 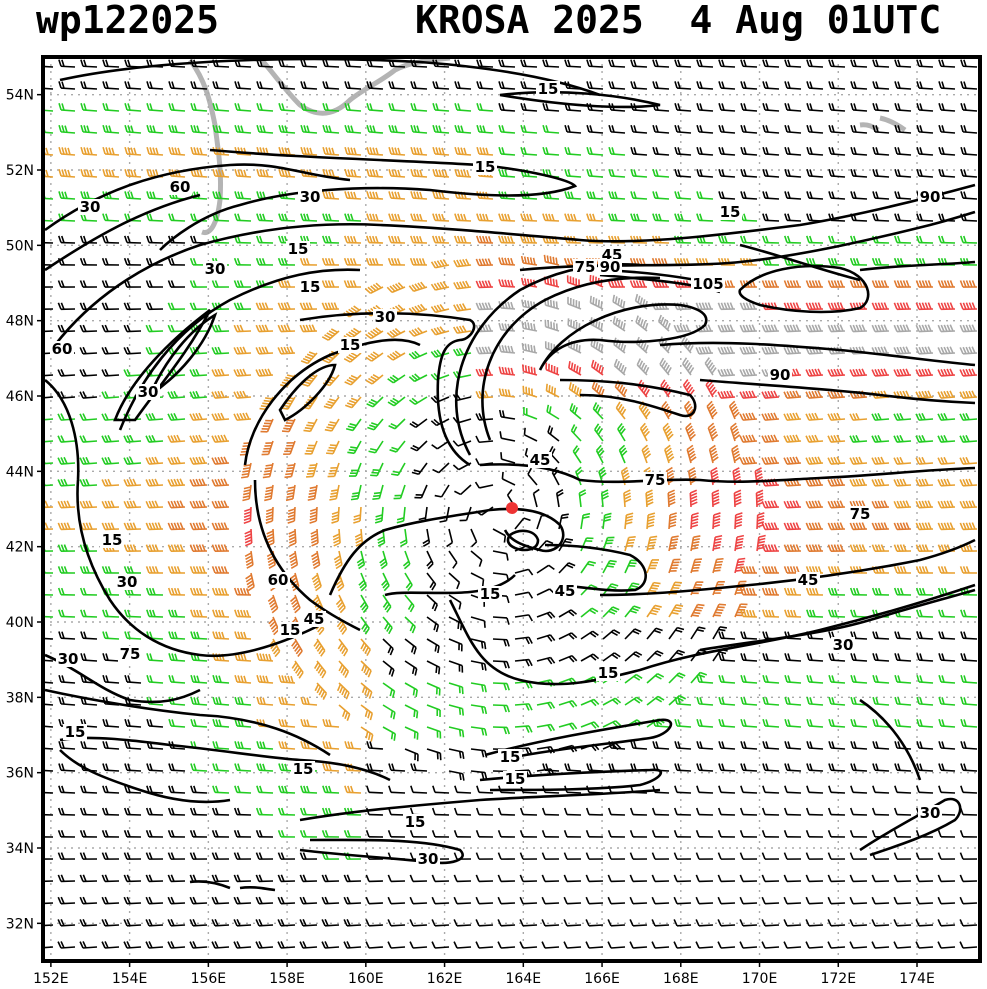 What do you see at coordinates (130, 979) in the screenshot?
I see `lon-tick-label: 154E` at bounding box center [130, 979].